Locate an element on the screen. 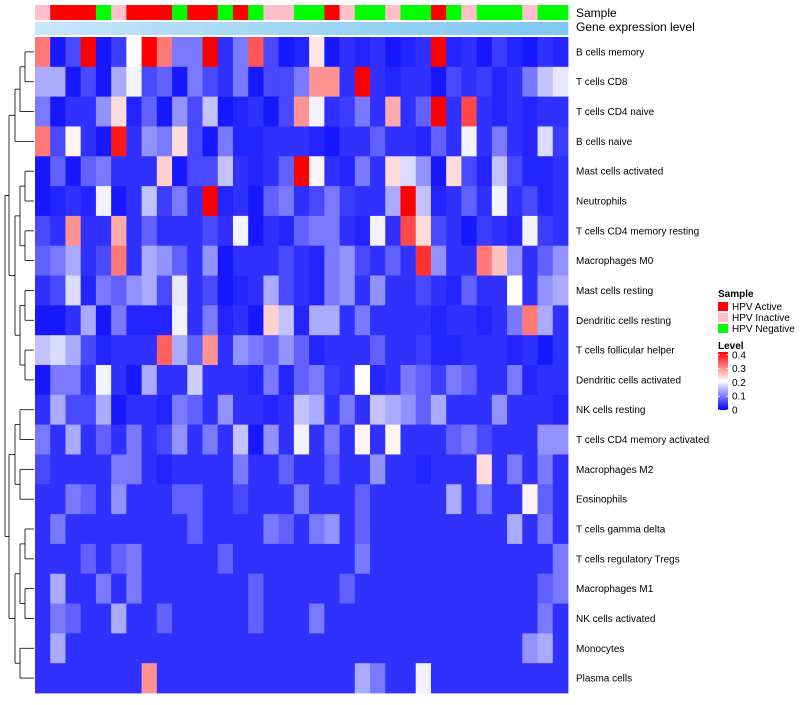 This screenshot has height=705, width=800. row-label: Dendritic cells activated is located at coordinates (628, 380).